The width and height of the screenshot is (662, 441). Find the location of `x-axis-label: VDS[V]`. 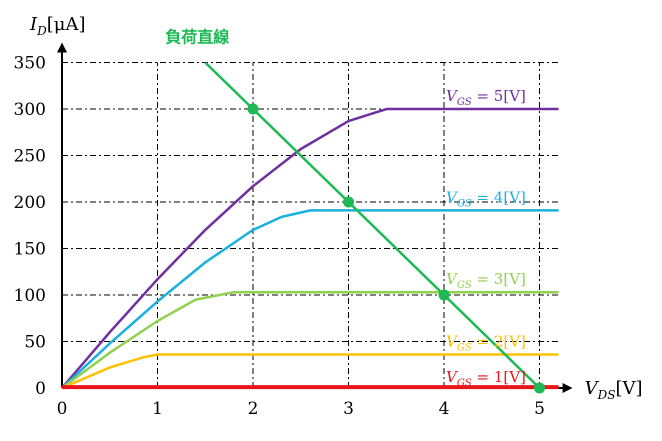

x-axis-label: VDS[V] is located at coordinates (614, 390).